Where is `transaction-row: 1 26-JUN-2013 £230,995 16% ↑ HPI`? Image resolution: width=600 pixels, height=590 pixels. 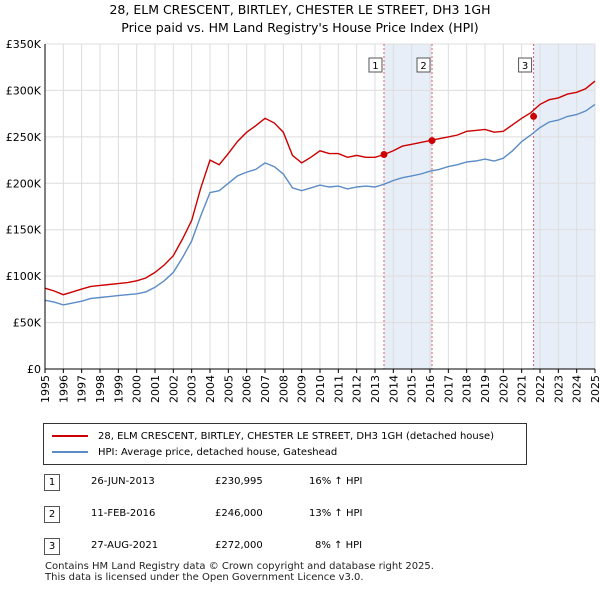 transaction-row: 1 26-JUN-2013 £230,995 16% ↑ HPI is located at coordinates (293, 482).